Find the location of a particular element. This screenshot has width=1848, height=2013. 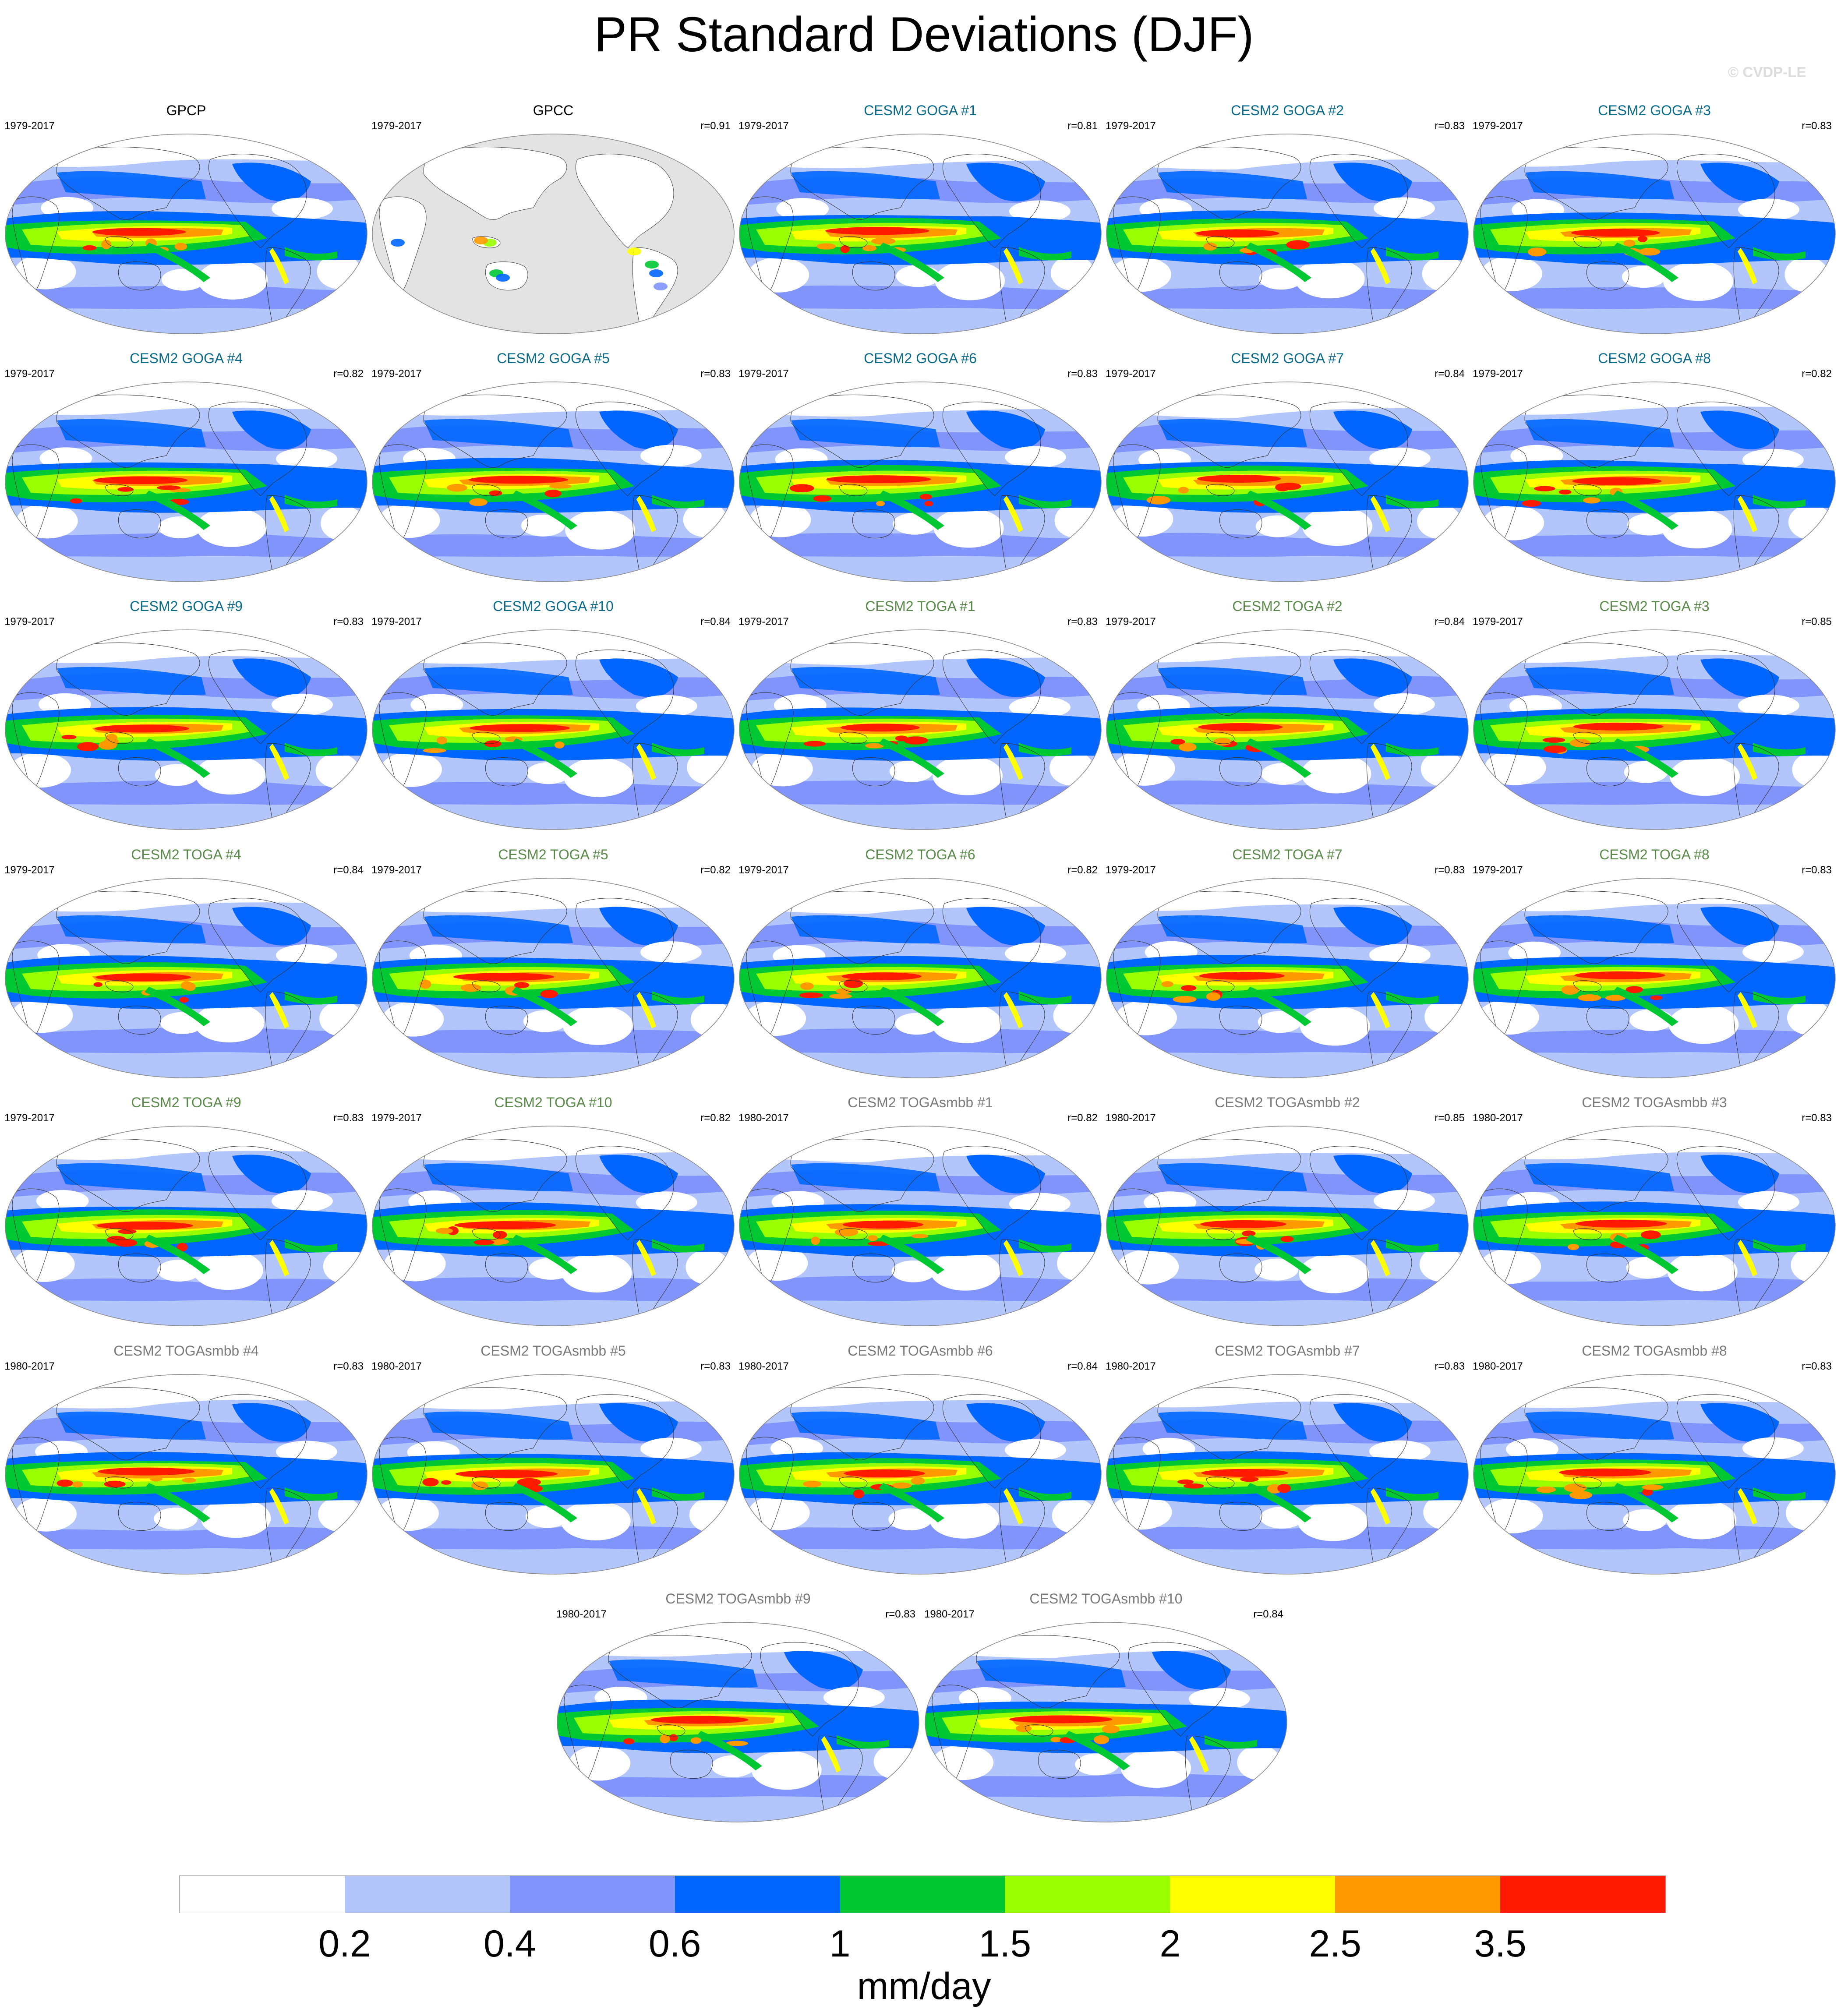

map-panel: CESM2 GOGA #8 1979-2017 r=0.82 is located at coordinates (1654, 466).